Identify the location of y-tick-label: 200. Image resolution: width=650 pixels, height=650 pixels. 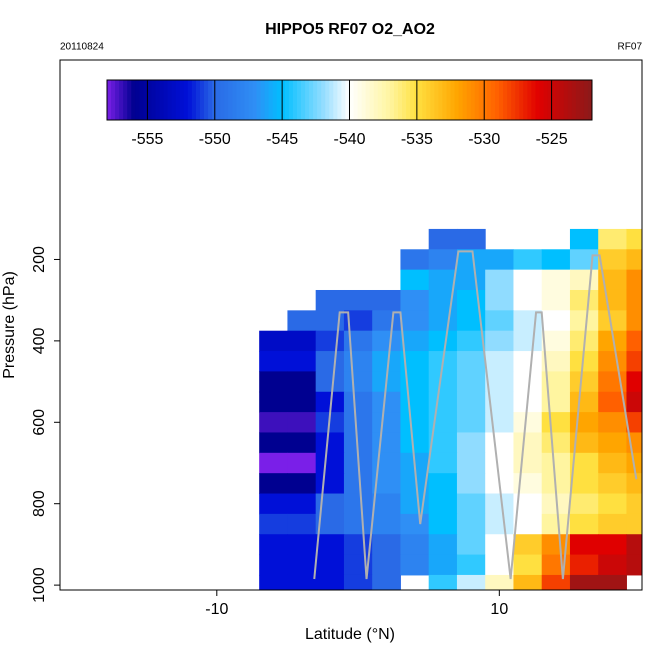
(39, 259).